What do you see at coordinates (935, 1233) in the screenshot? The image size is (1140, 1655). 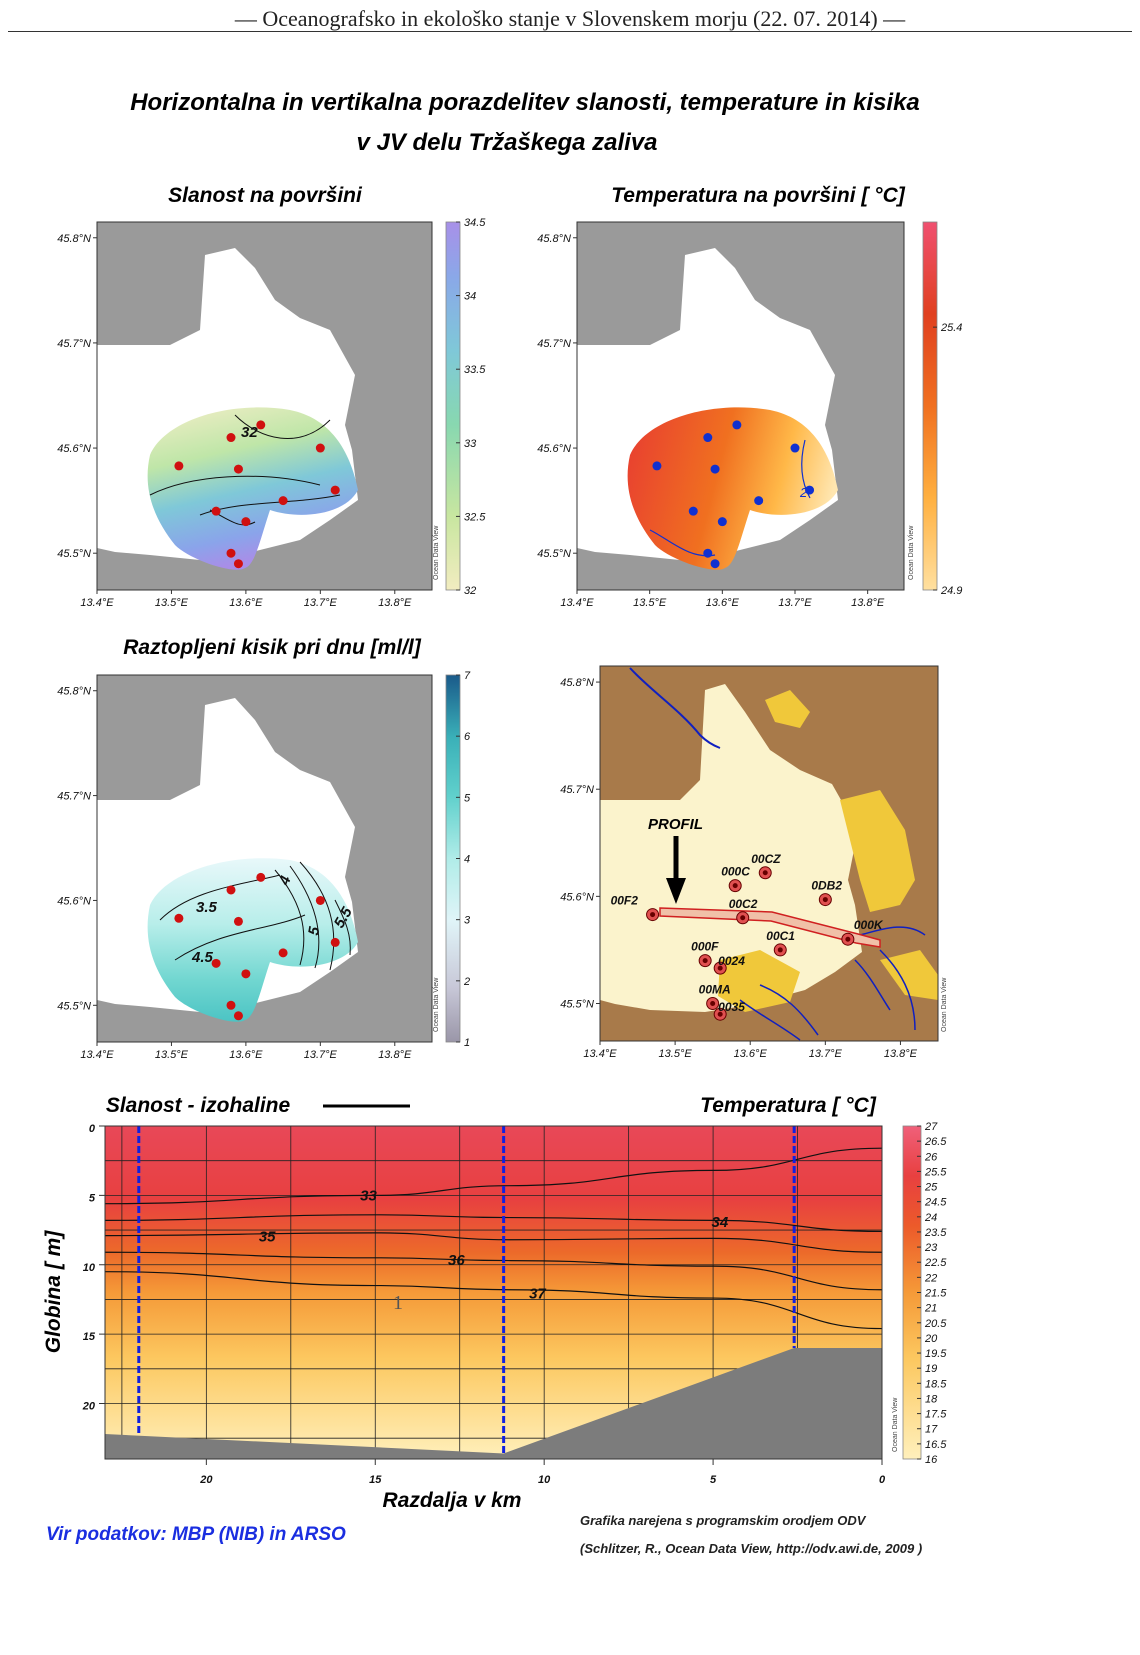 I see `colorbar-tick-label: 23.5` at bounding box center [935, 1233].